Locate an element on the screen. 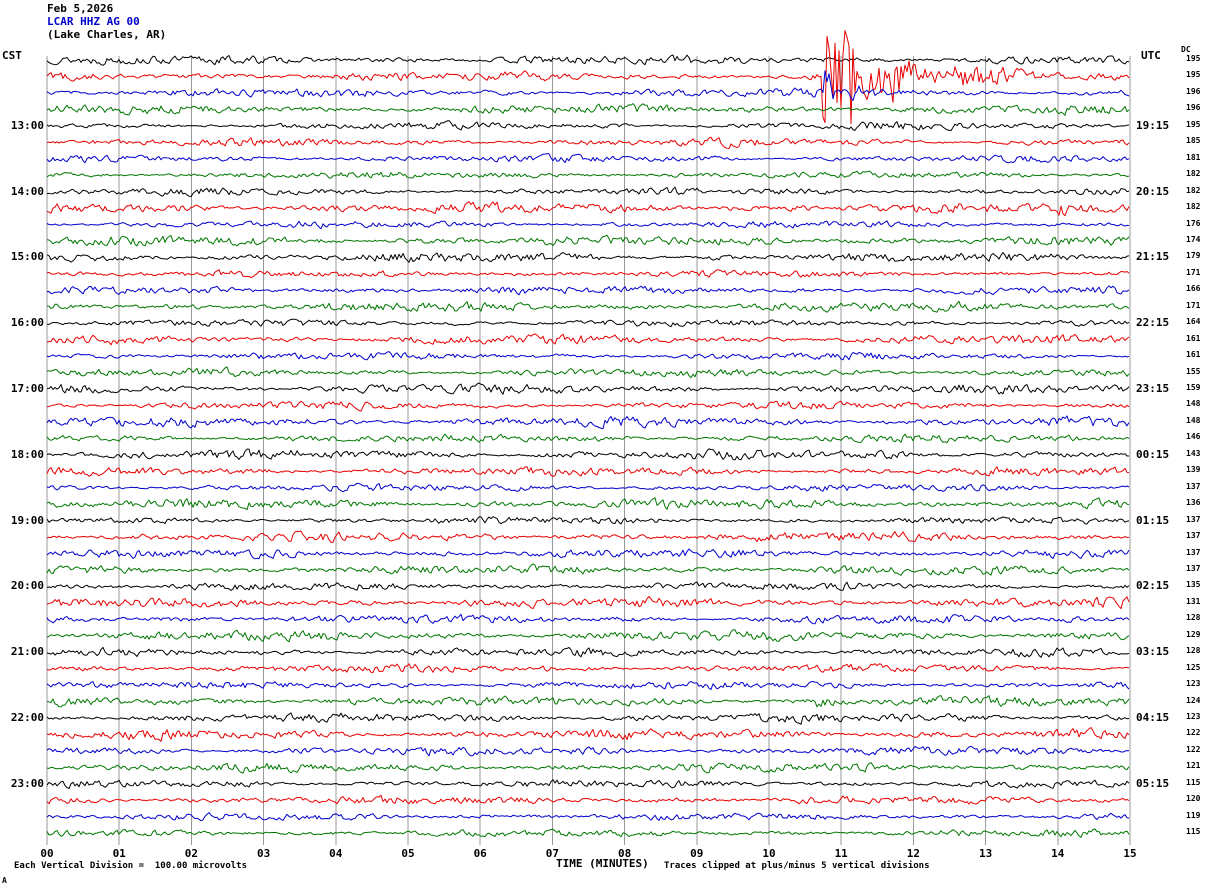  x-tick-label: 05 is located at coordinates (408, 853).